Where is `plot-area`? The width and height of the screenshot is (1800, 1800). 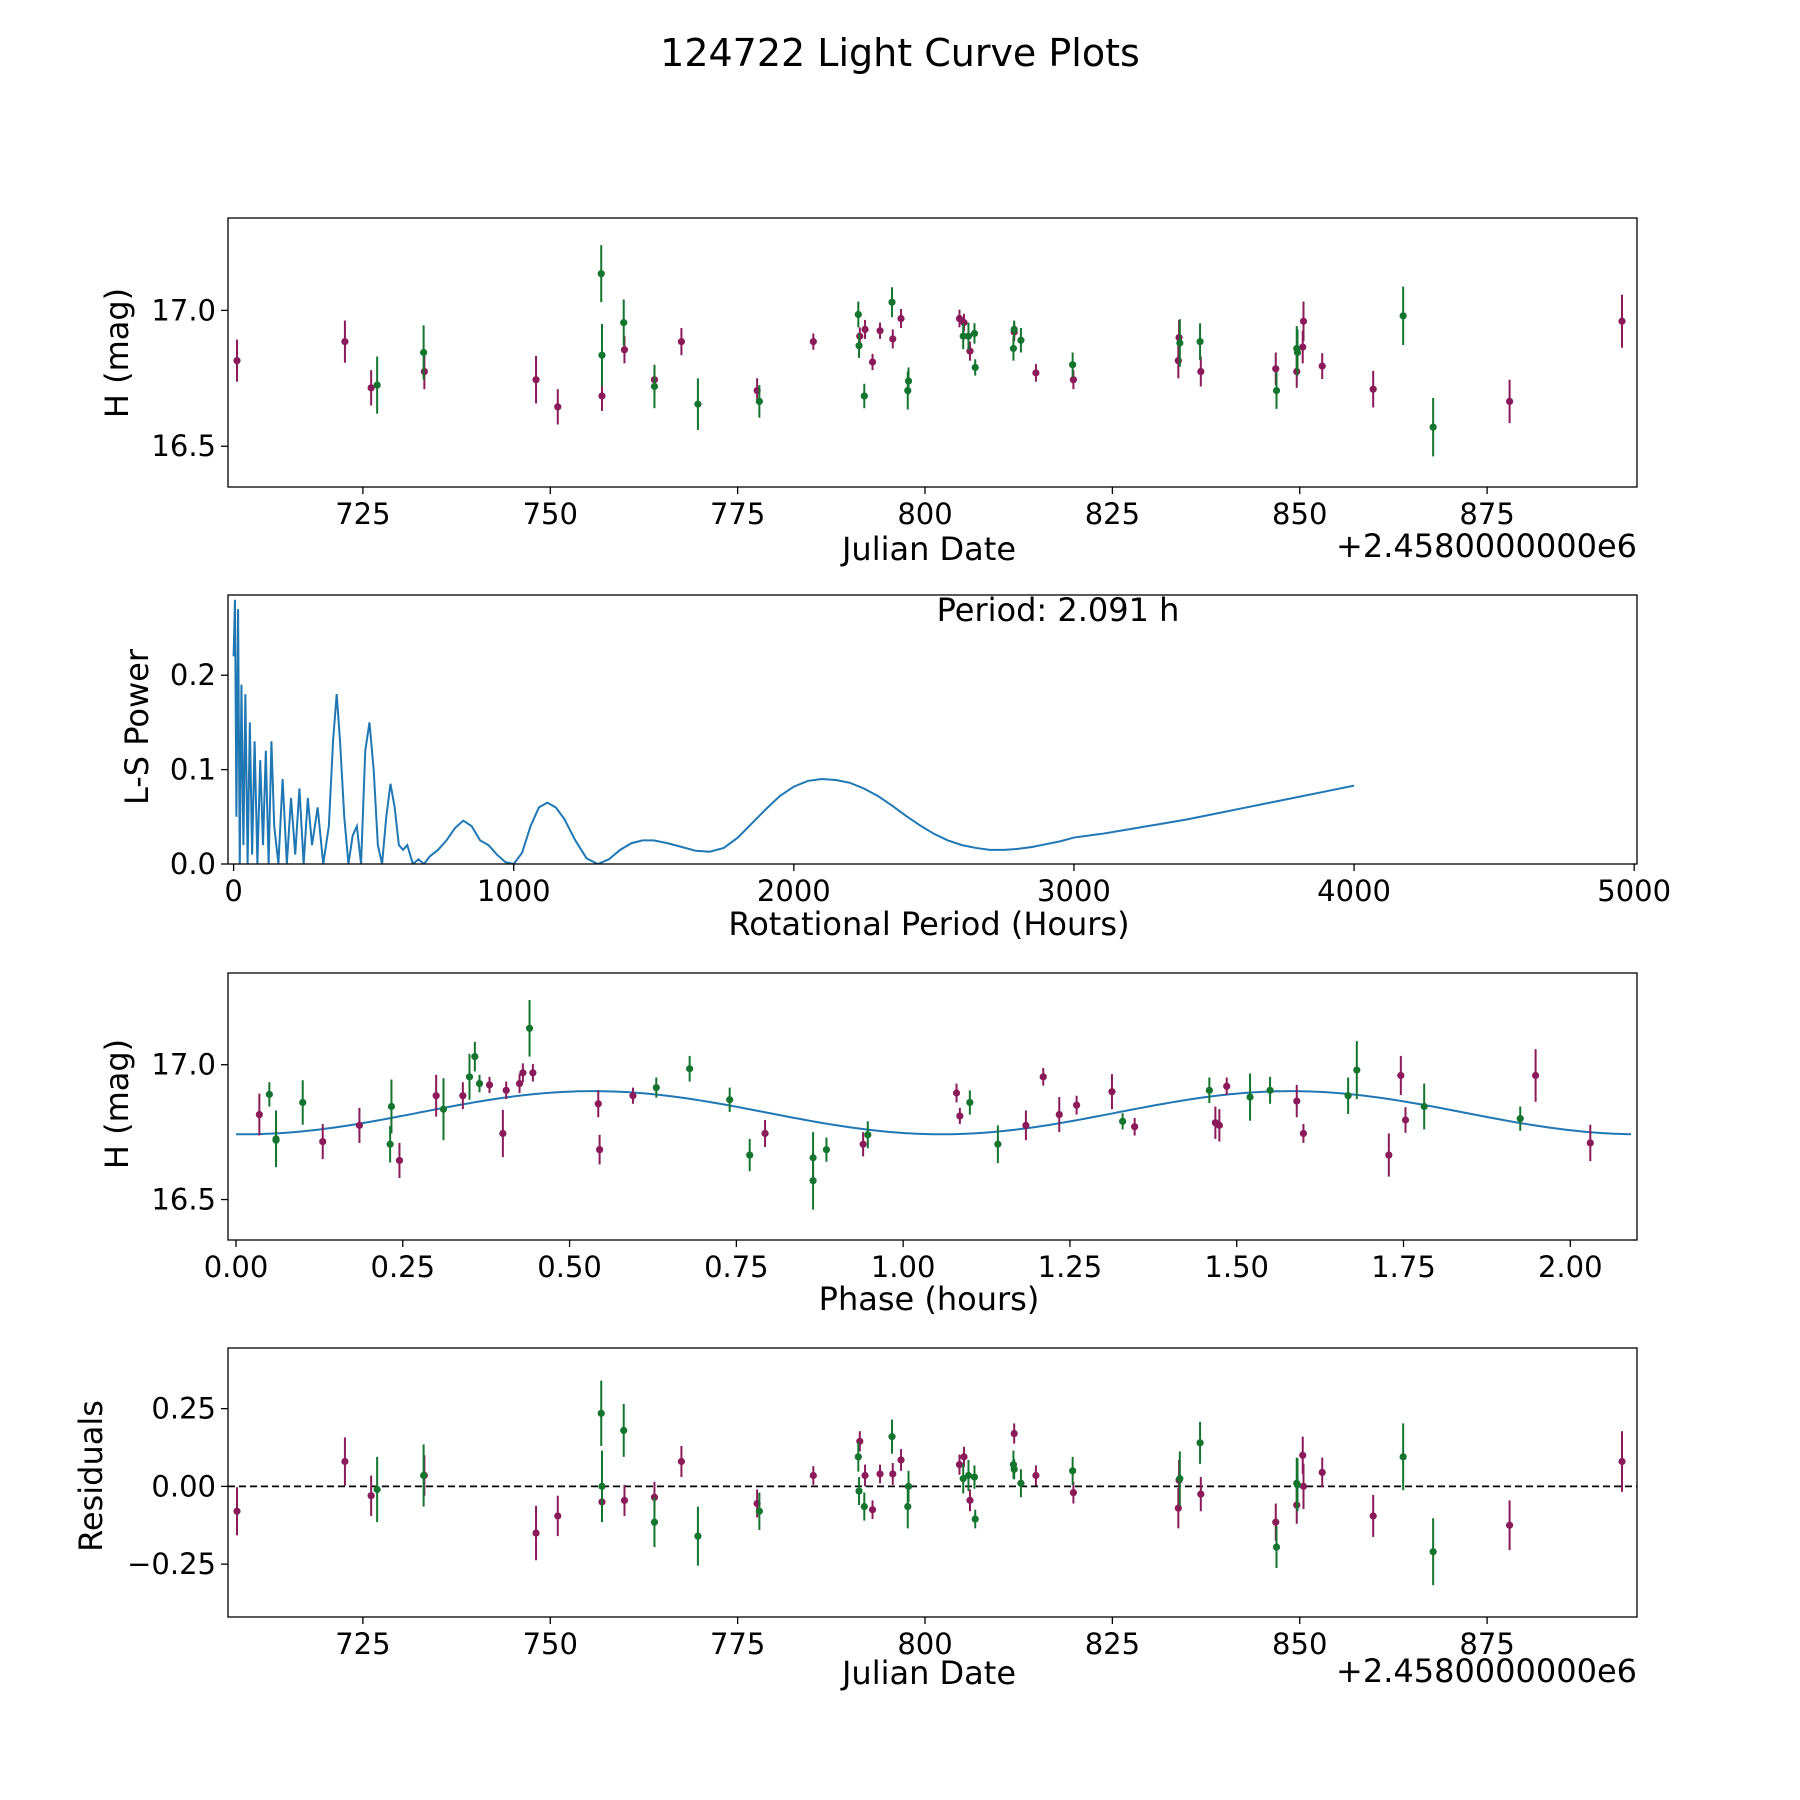 plot-area is located at coordinates (793, 731).